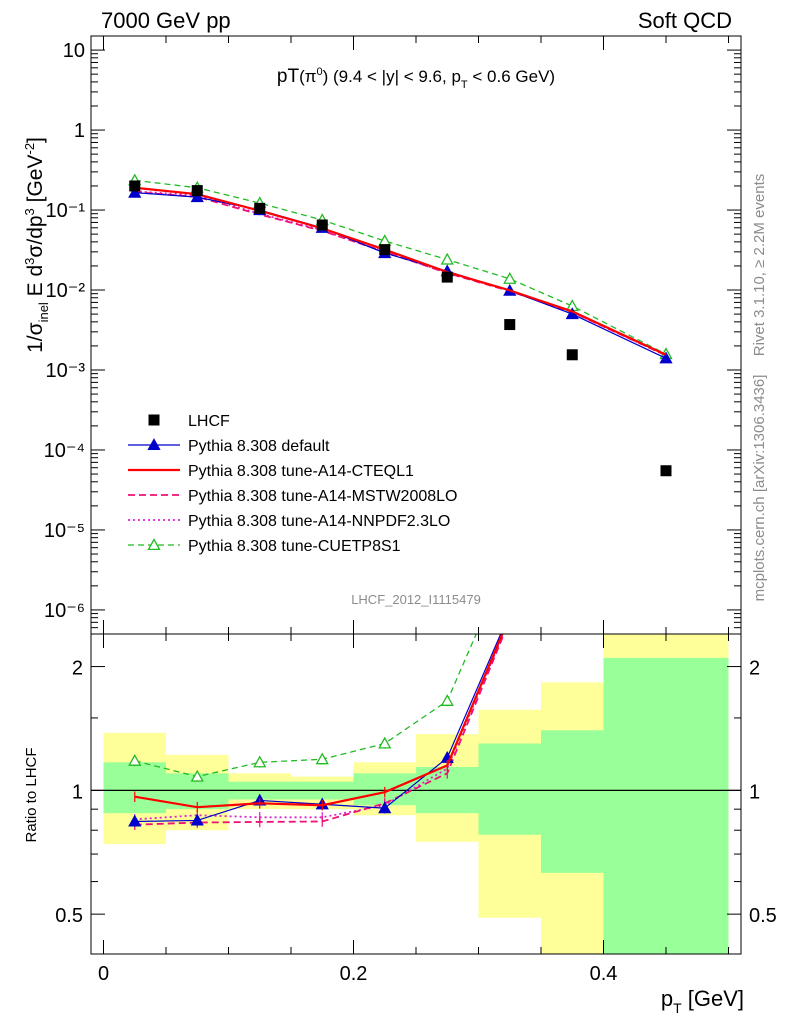  I want to click on main-line-a14_nnpdf, so click(400, 273).